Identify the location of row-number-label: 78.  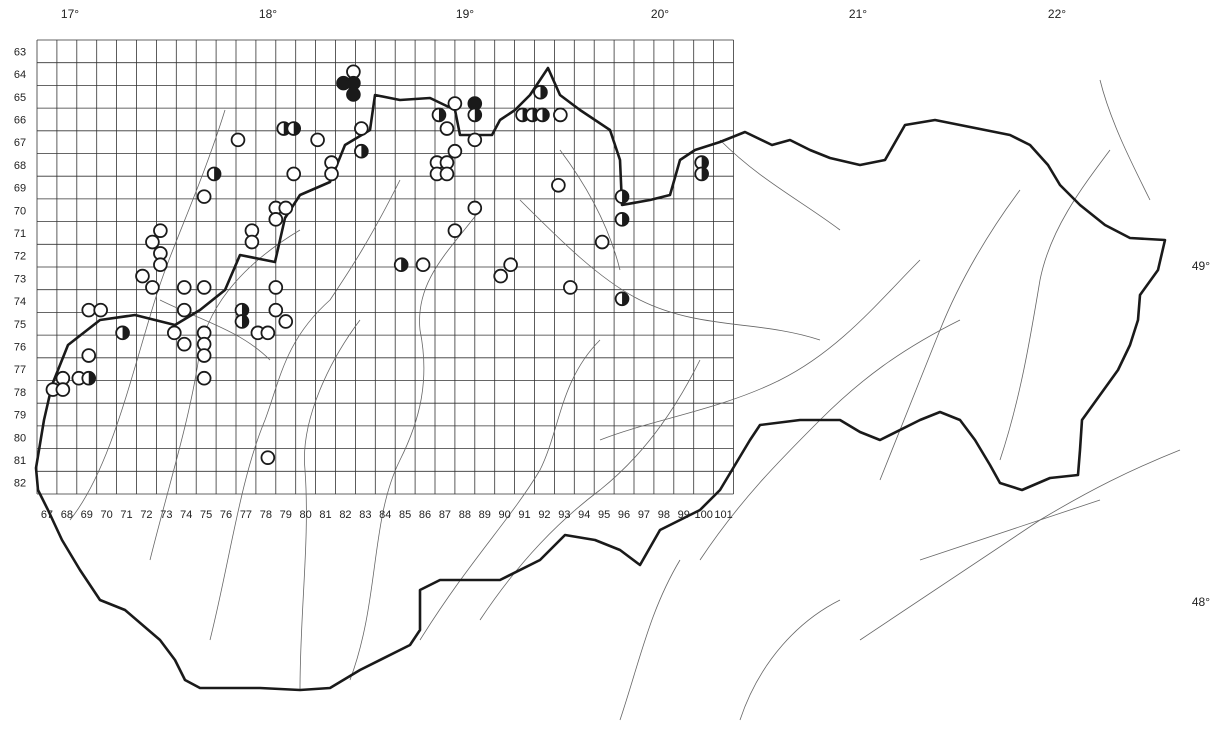
(20, 393).